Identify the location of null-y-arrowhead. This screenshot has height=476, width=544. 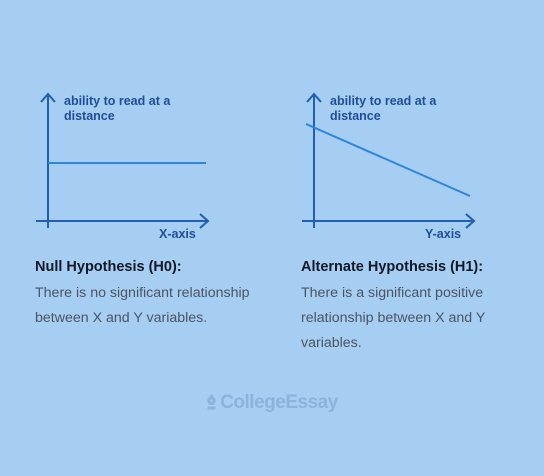
(48, 97).